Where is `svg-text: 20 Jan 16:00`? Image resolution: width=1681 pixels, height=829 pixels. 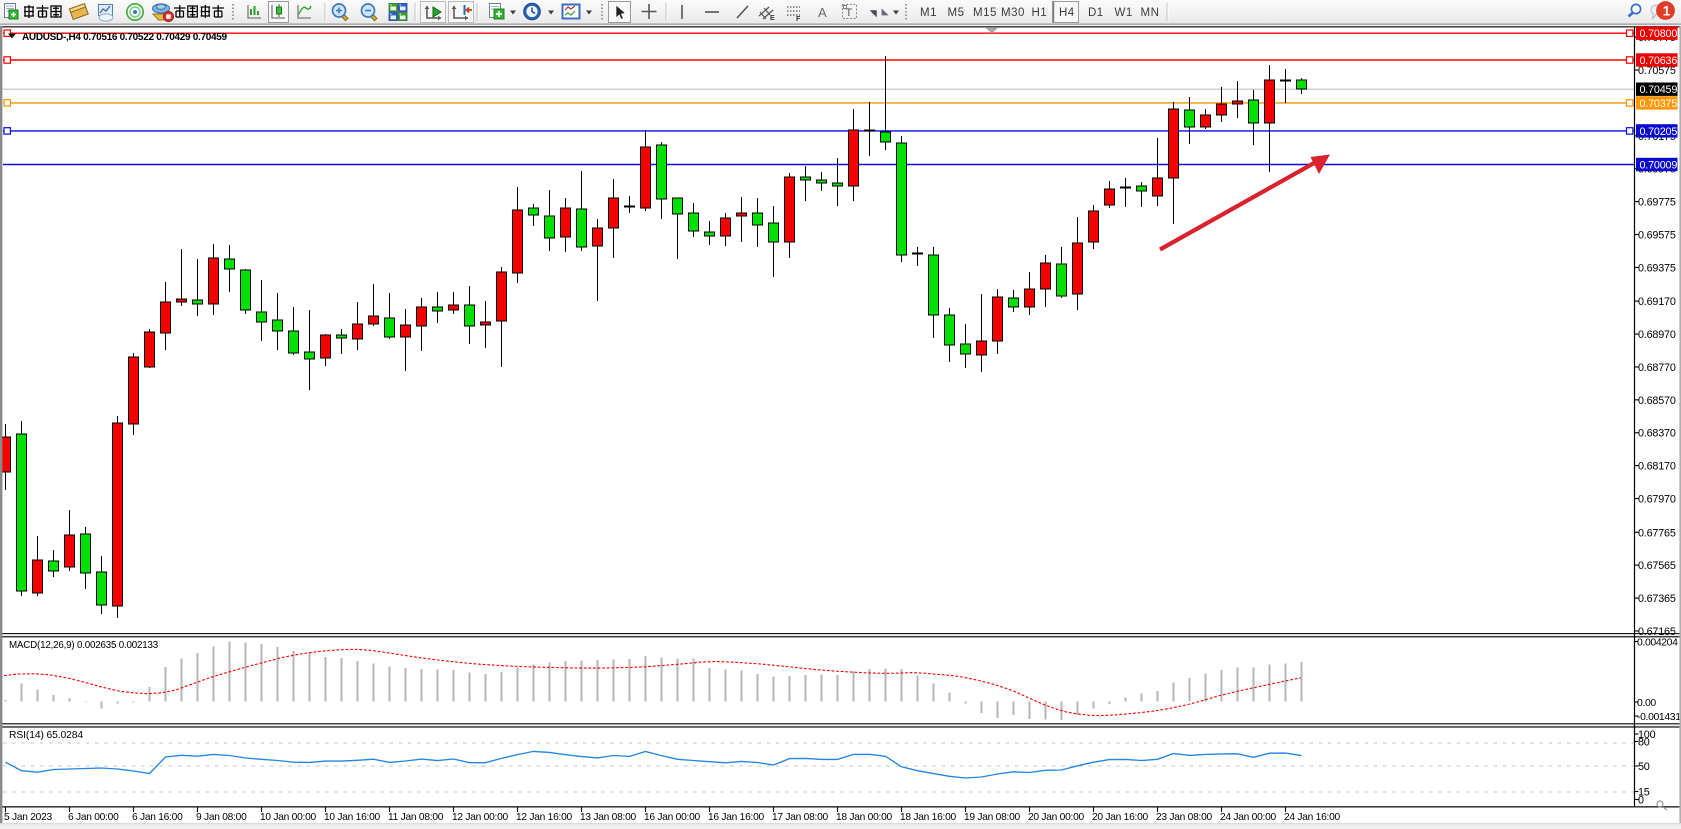
svg-text: 20 Jan 16:00 is located at coordinates (1120, 817).